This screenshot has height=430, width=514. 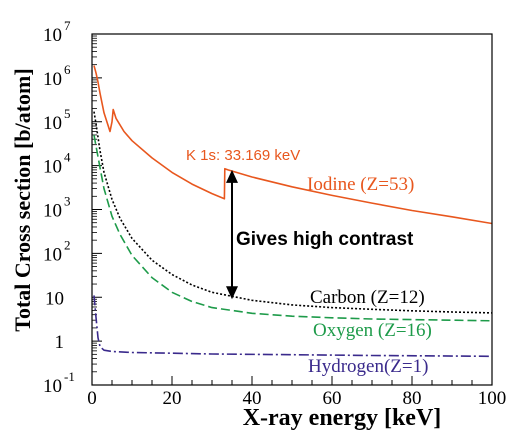 What do you see at coordinates (69, 376) in the screenshot?
I see `y-tick-exponent: -1` at bounding box center [69, 376].